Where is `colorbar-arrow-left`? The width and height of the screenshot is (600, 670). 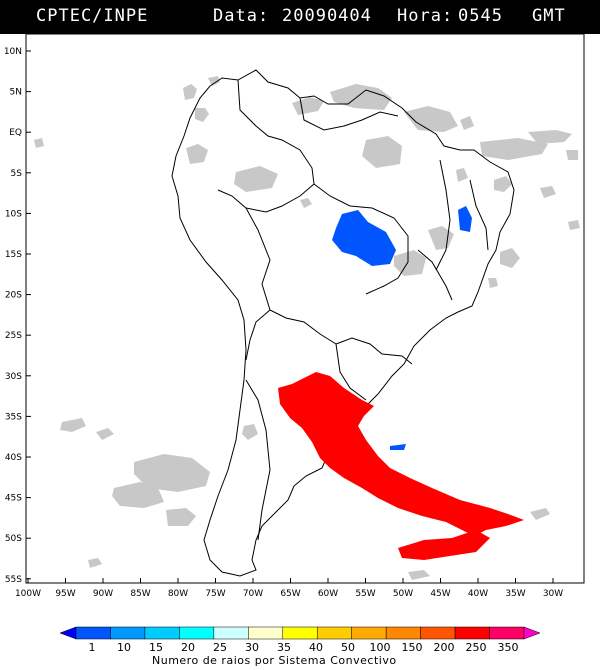
colorbar-arrow-left is located at coordinates (68, 633).